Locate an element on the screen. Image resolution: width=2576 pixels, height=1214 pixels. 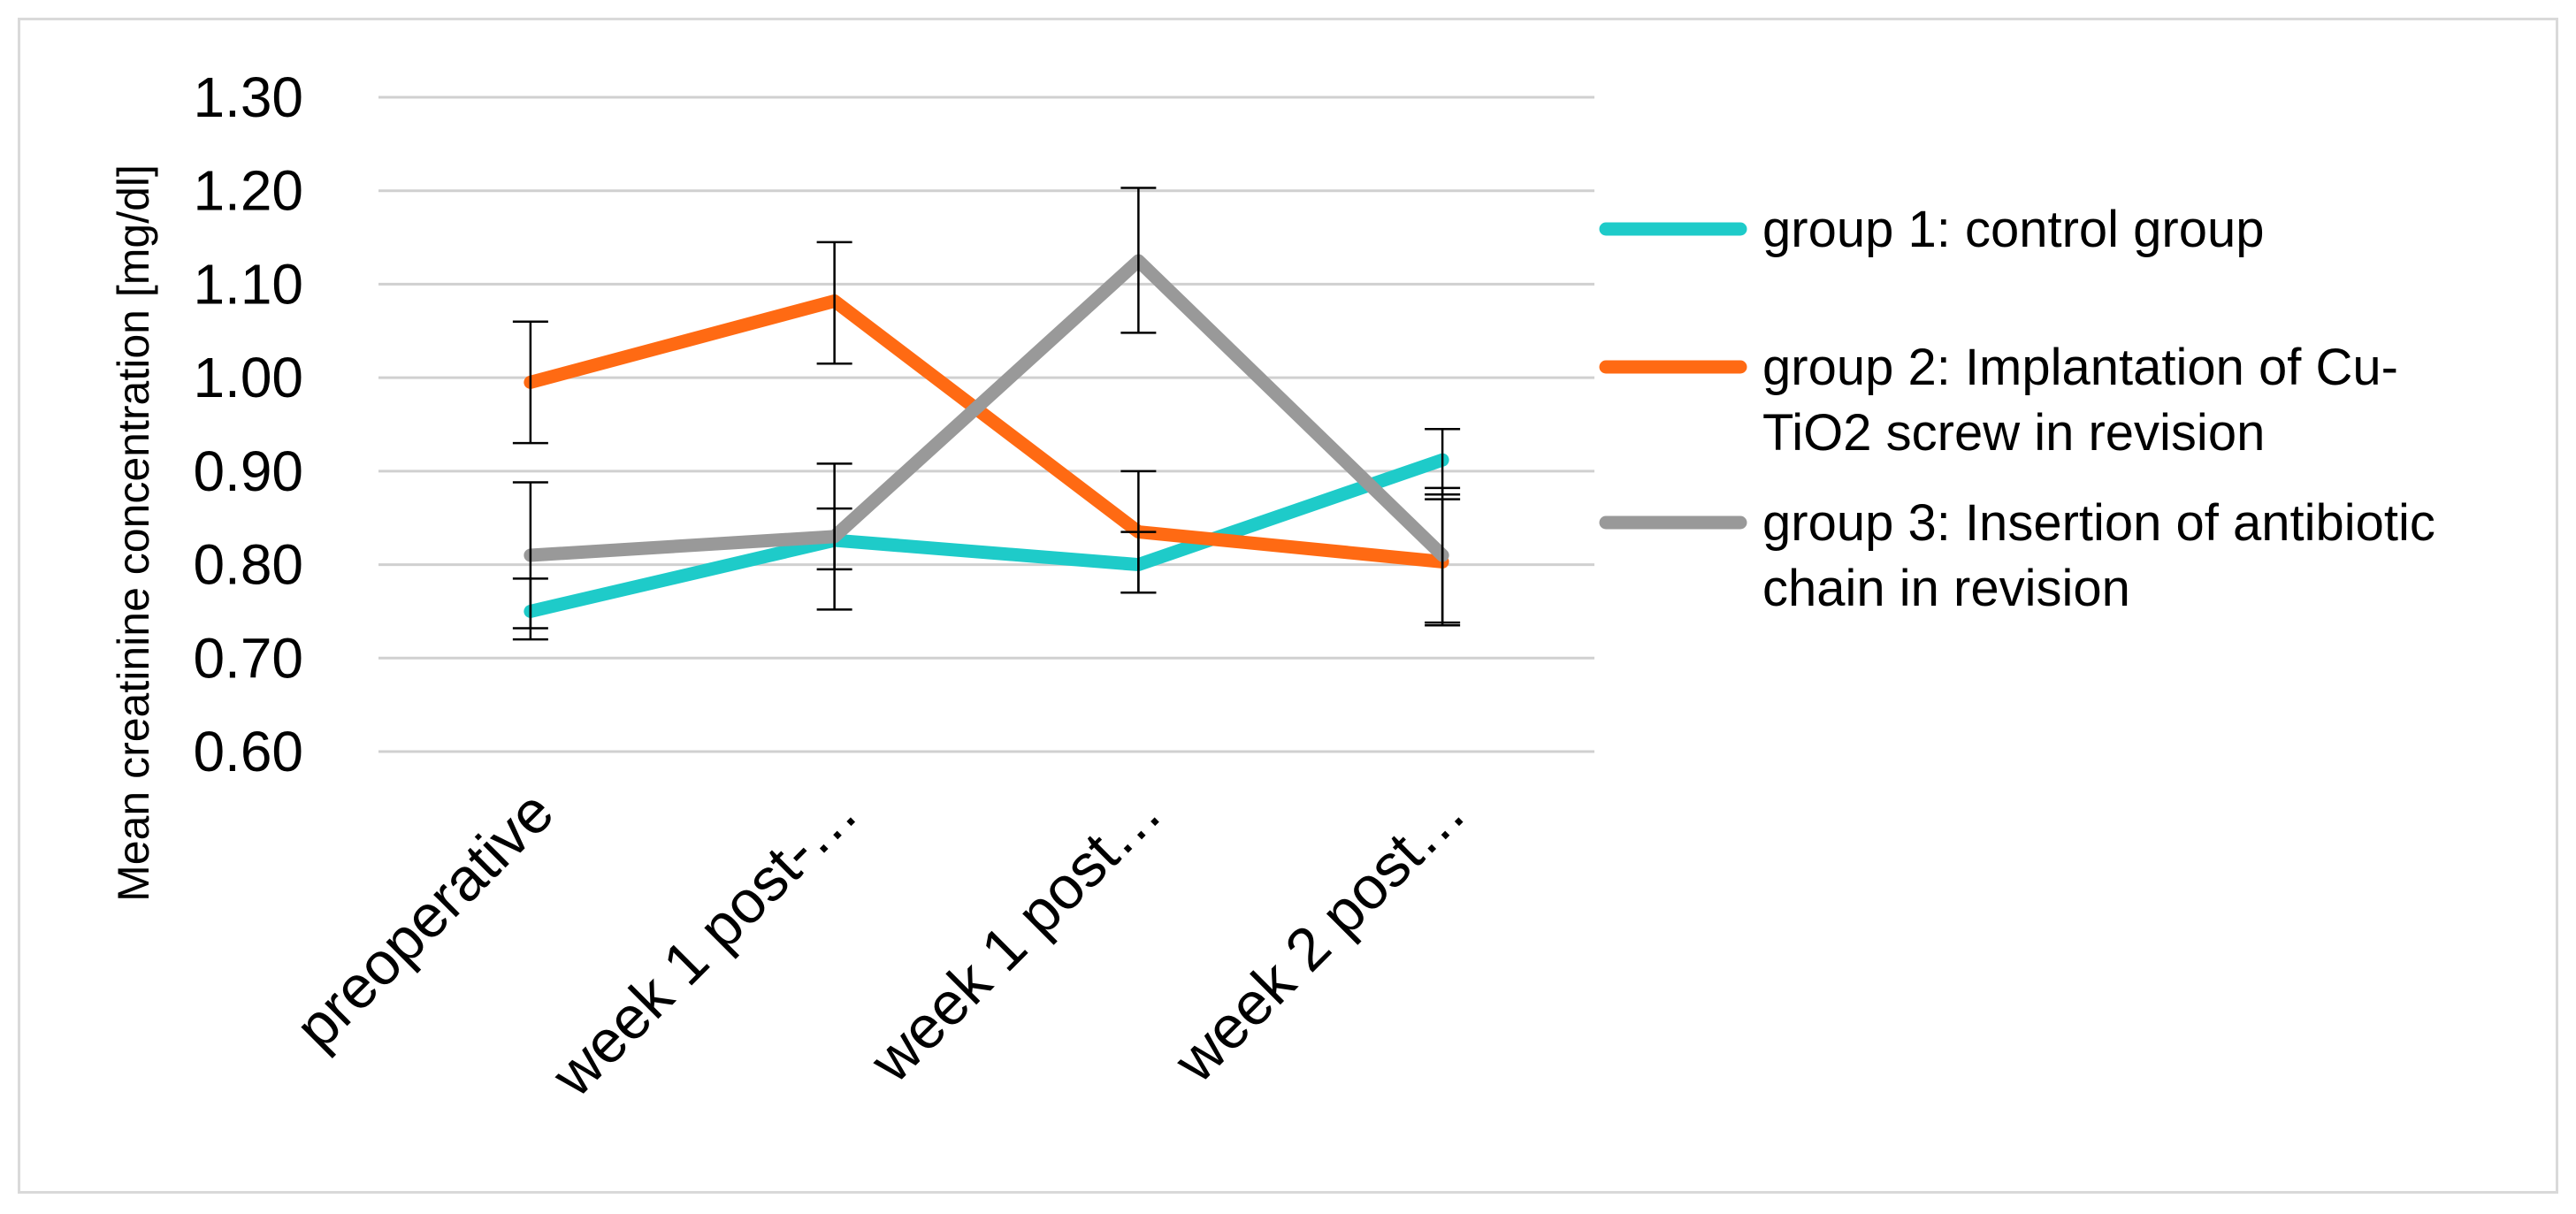
legend-label: group 3: Insertion of antibiotic is located at coordinates (2098, 523).